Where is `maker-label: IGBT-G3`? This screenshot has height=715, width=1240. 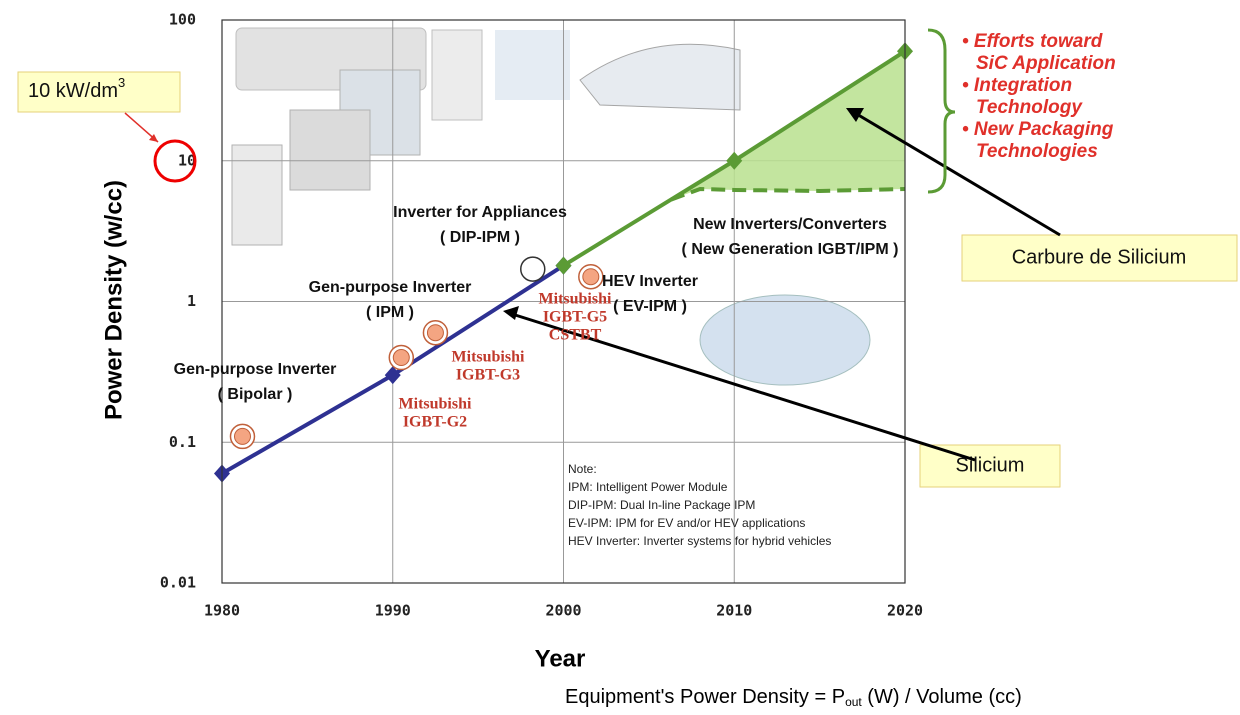
maker-label: IGBT-G3 is located at coordinates (488, 375).